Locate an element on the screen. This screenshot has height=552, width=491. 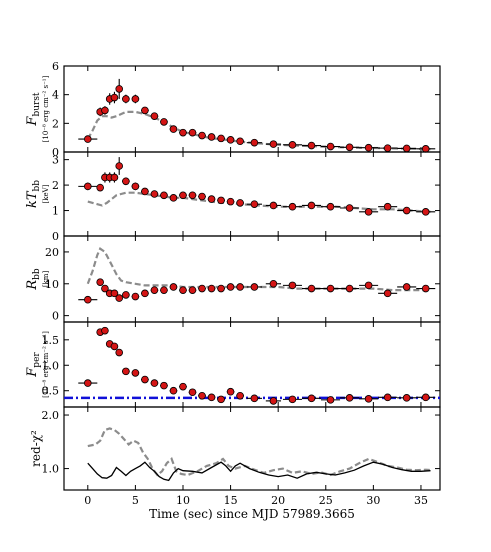
panel-frame-fper is located at coordinates (252, 364).